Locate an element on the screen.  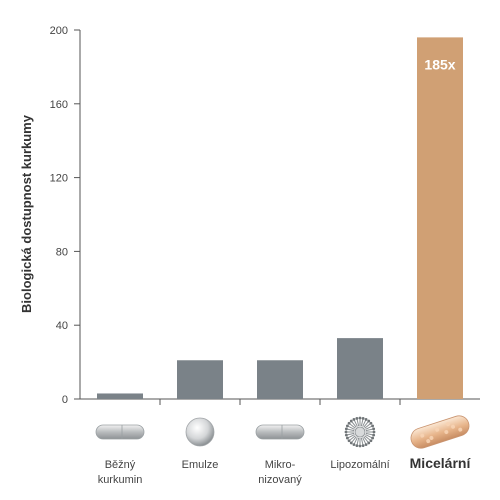
y-tick-label: 80 is located at coordinates (62, 252).